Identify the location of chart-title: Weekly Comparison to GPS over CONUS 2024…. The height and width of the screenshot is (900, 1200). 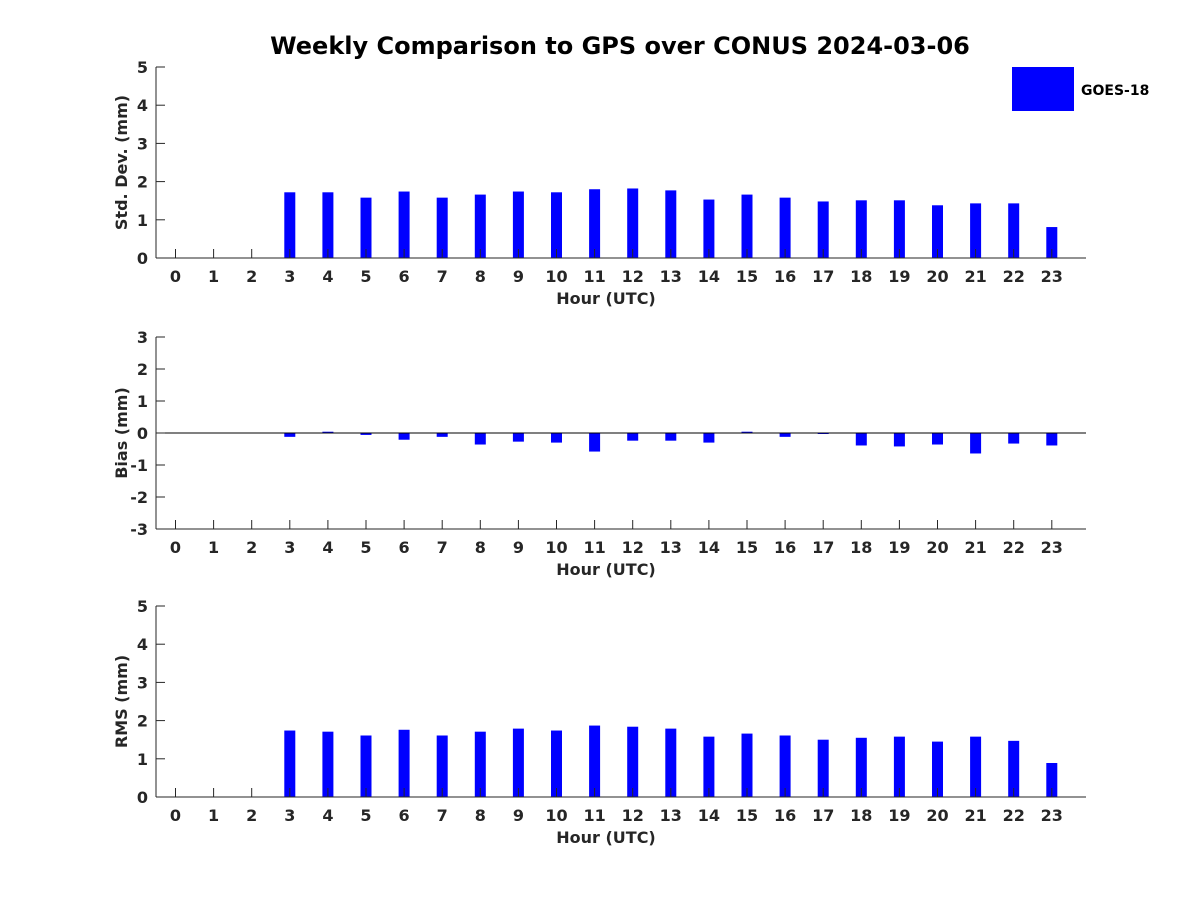
(620, 46).